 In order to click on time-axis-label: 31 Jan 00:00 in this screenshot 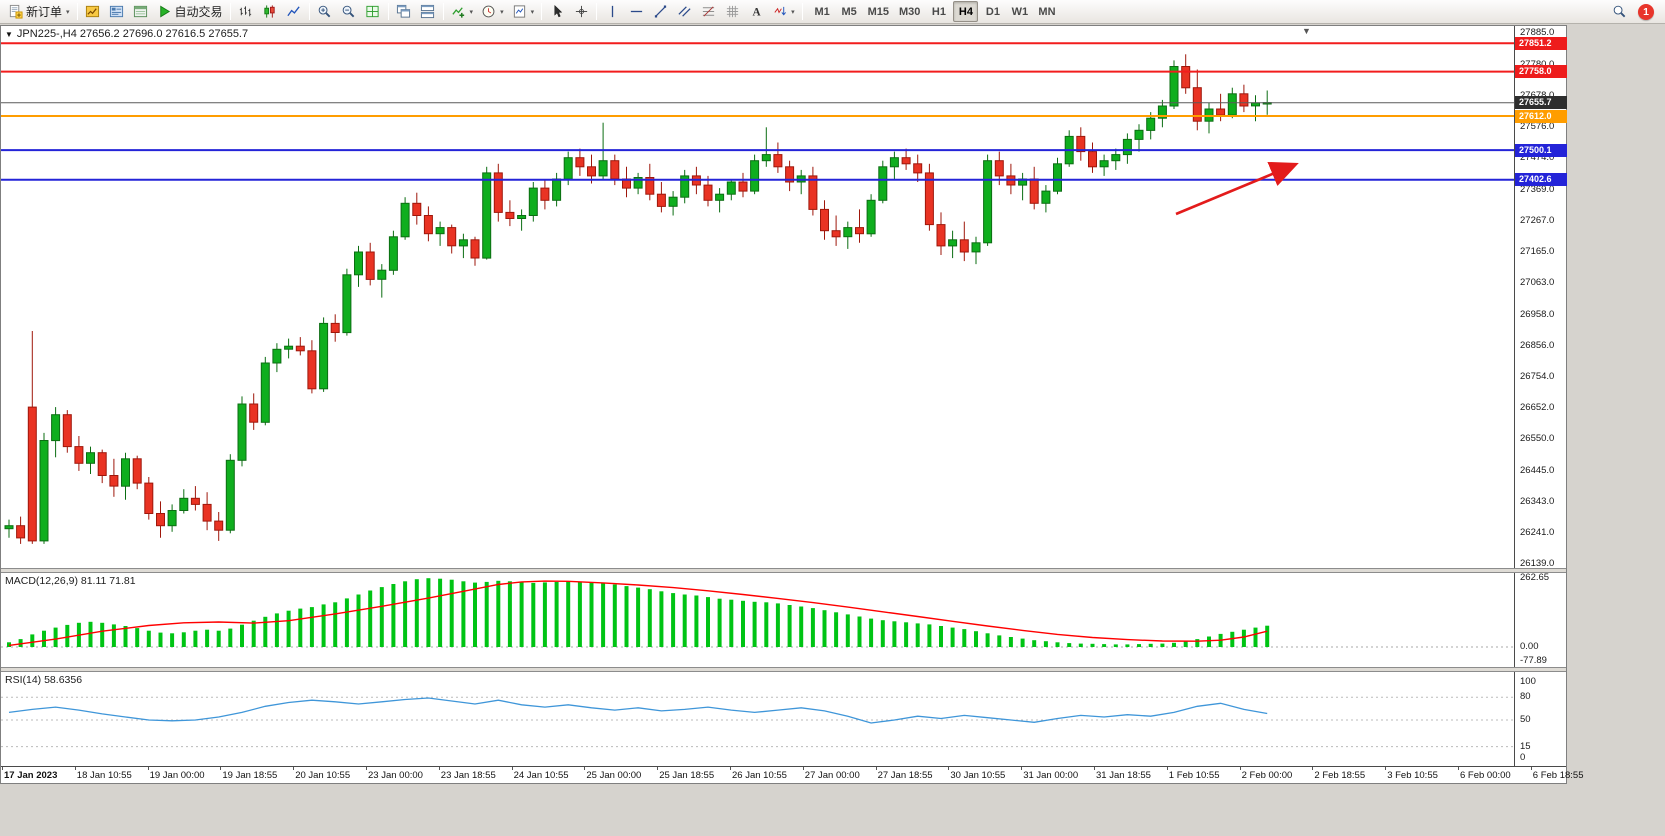, I will do `click(1051, 775)`.